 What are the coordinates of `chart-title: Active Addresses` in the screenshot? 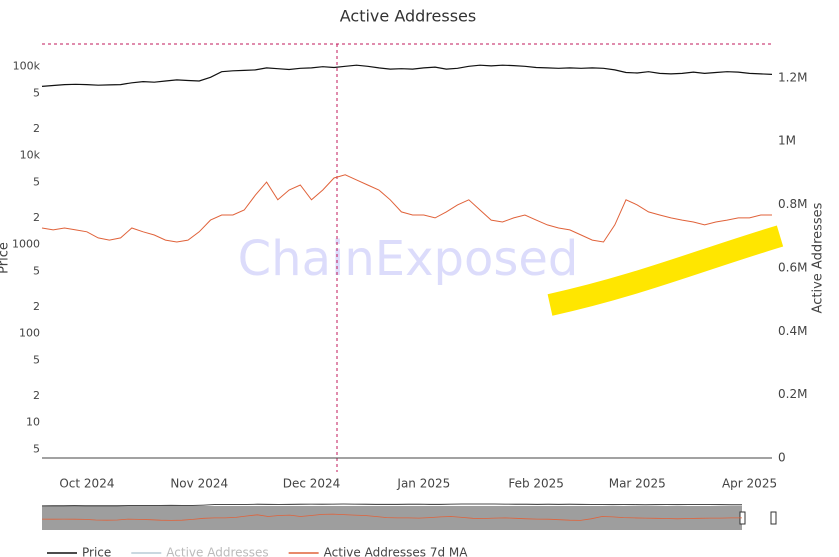 It's located at (408, 16).